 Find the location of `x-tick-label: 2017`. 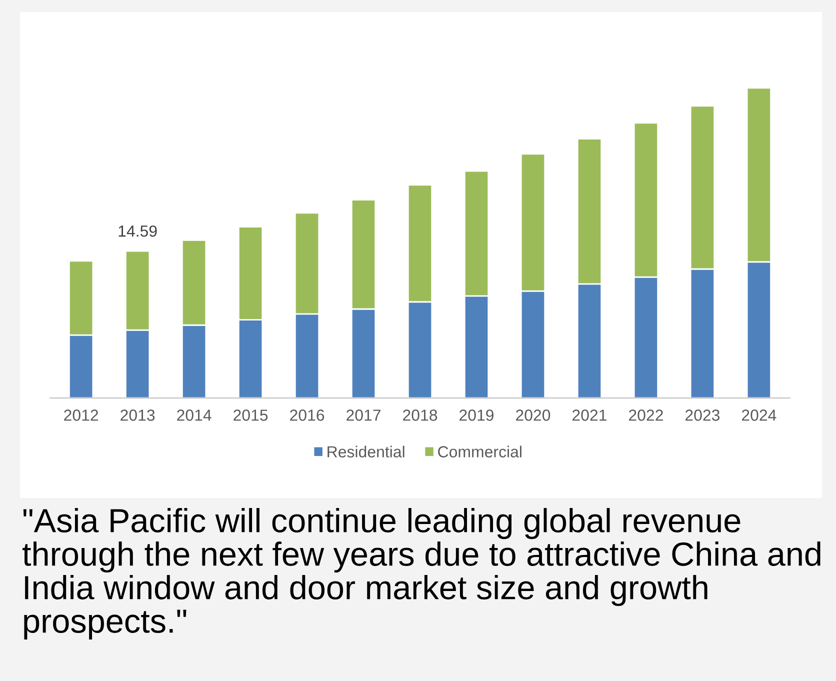

x-tick-label: 2017 is located at coordinates (363, 415).